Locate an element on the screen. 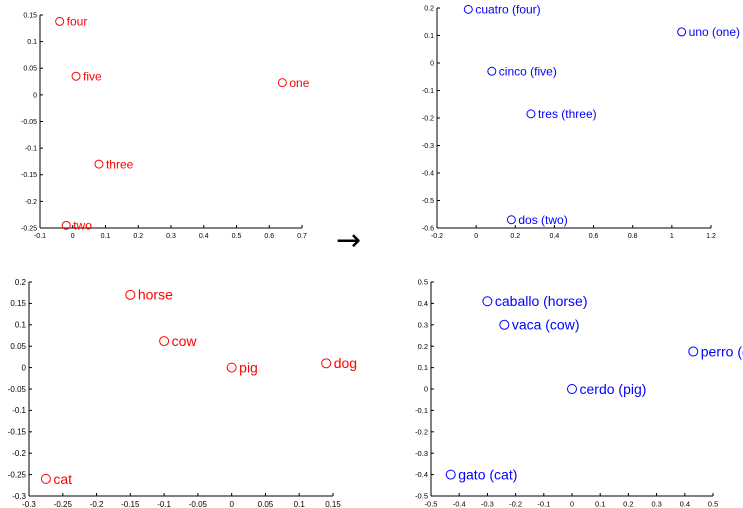 The width and height of the screenshot is (743, 508). mapping-arrow-icon: → is located at coordinates (349, 240).